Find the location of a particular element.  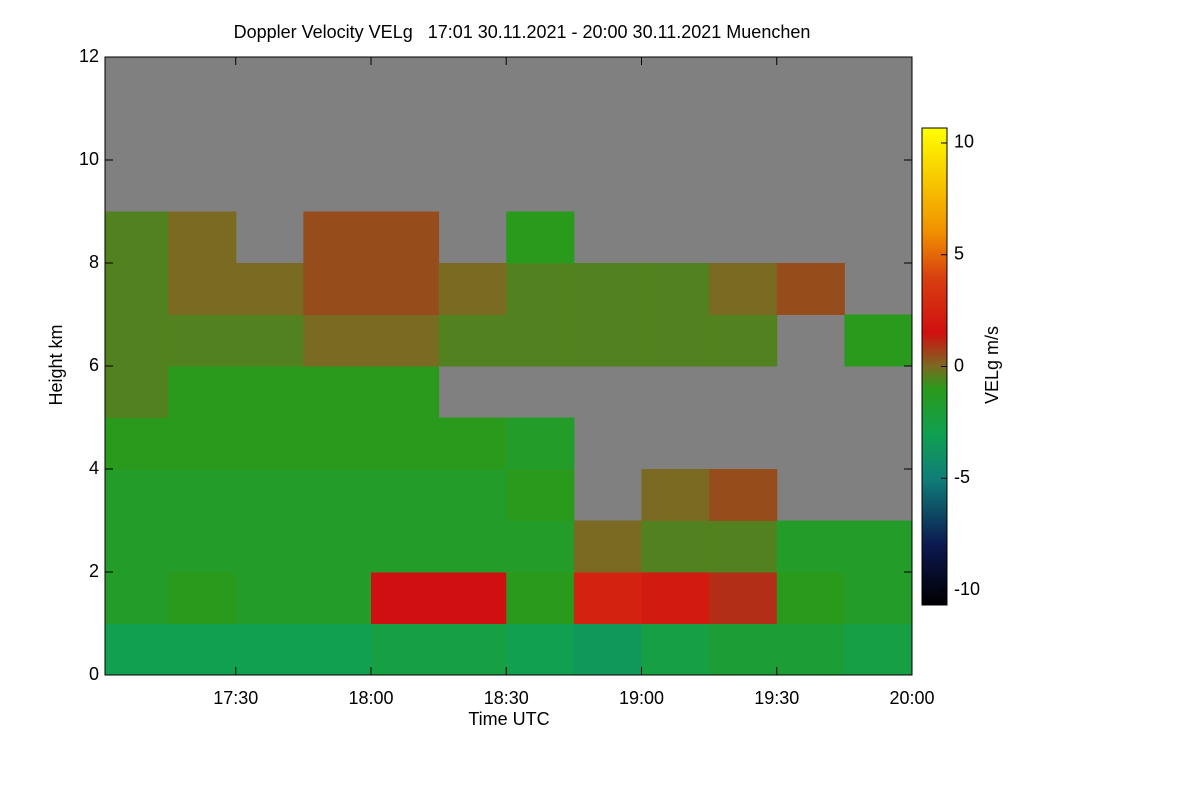

y-tick-label: 2 is located at coordinates (94, 571).